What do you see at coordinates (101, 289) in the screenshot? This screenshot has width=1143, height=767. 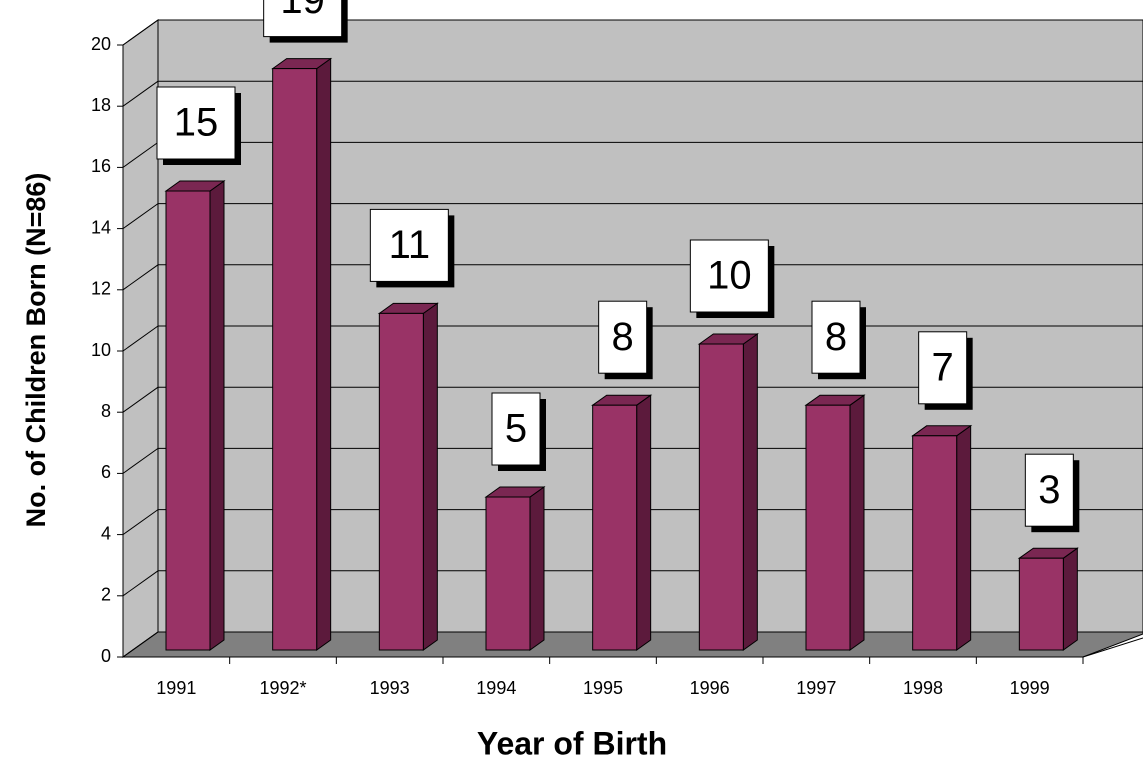 I see `y-tick-label: 12` at bounding box center [101, 289].